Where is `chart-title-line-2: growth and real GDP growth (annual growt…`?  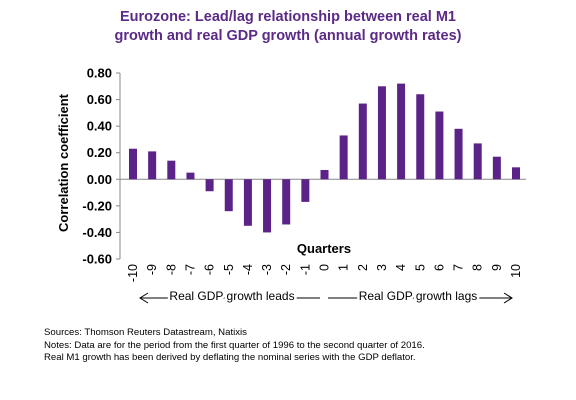
chart-title-line-2: growth and real GDP growth (annual growt… is located at coordinates (288, 36).